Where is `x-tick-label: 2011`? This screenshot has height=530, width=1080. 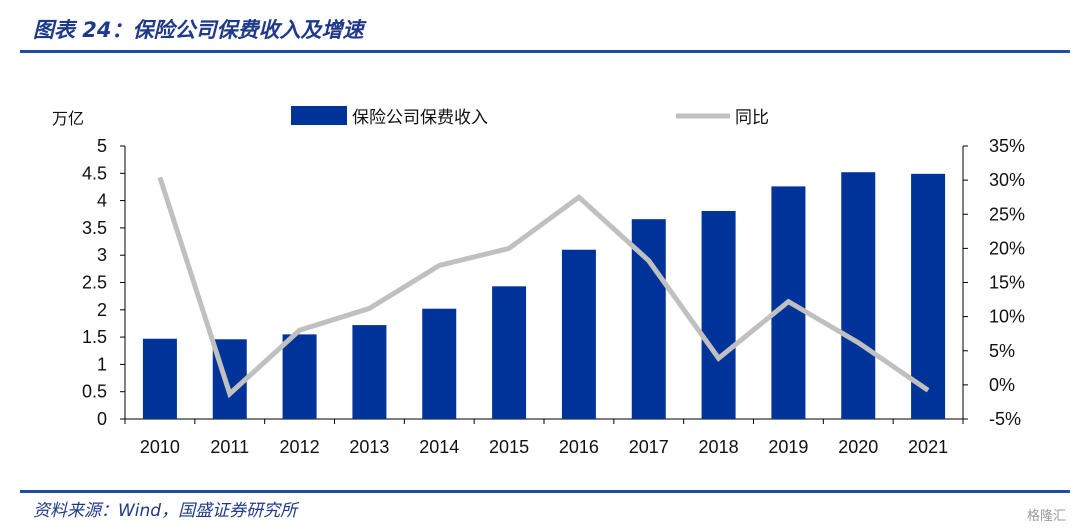
x-tick-label: 2011 is located at coordinates (229, 447).